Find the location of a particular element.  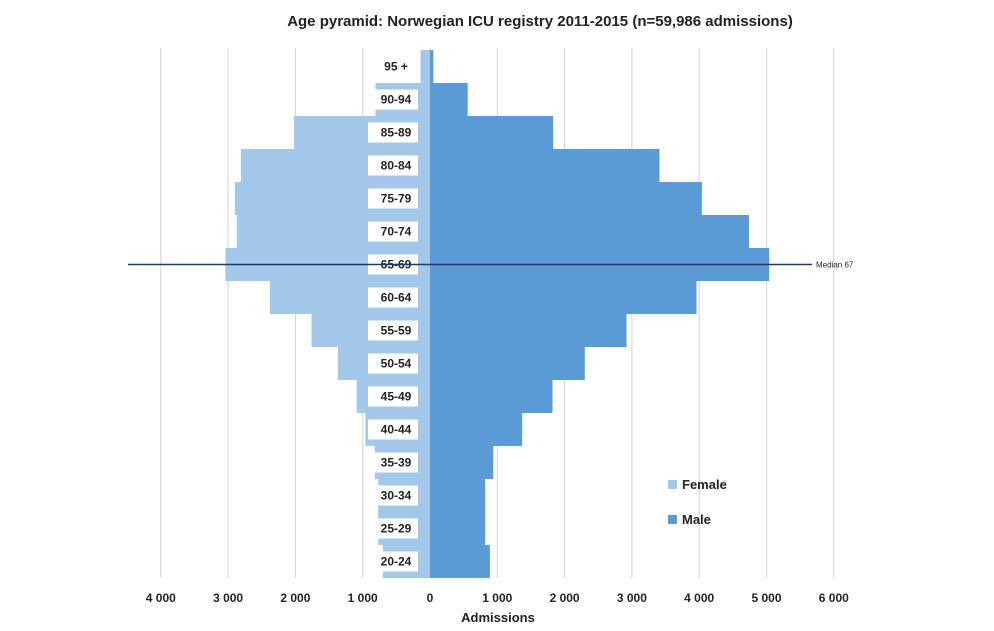

x-tick-label-7: 3 000 is located at coordinates (632, 598).